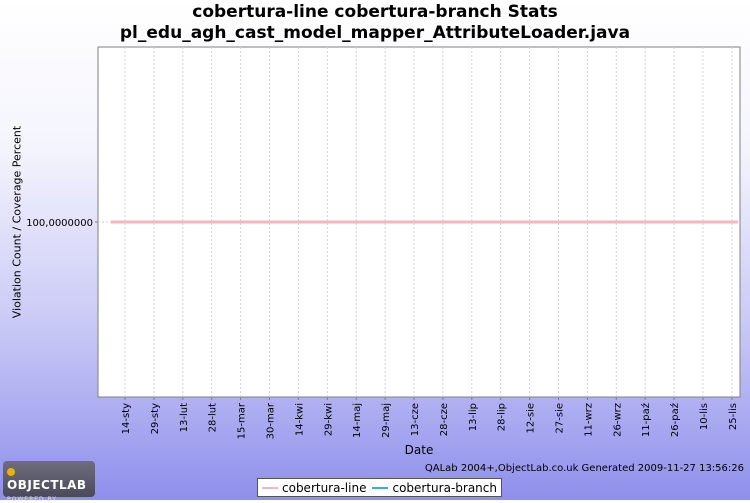 Image resolution: width=750 pixels, height=503 pixels. What do you see at coordinates (242, 420) in the screenshot?
I see `x-tick-label: 15-mar` at bounding box center [242, 420].